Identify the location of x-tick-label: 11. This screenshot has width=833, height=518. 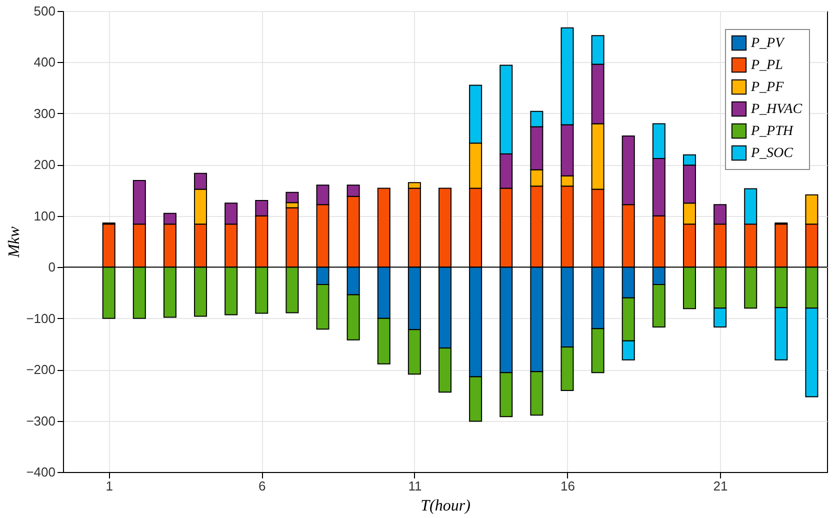
(415, 486).